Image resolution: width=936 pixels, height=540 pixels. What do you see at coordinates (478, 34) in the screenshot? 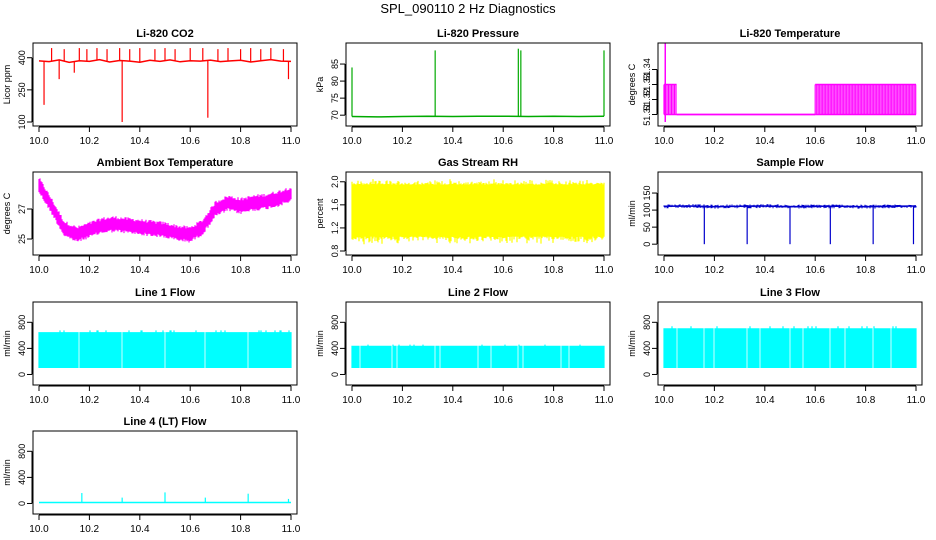
I see `chart-title: Li-820 Pressure` at bounding box center [478, 34].